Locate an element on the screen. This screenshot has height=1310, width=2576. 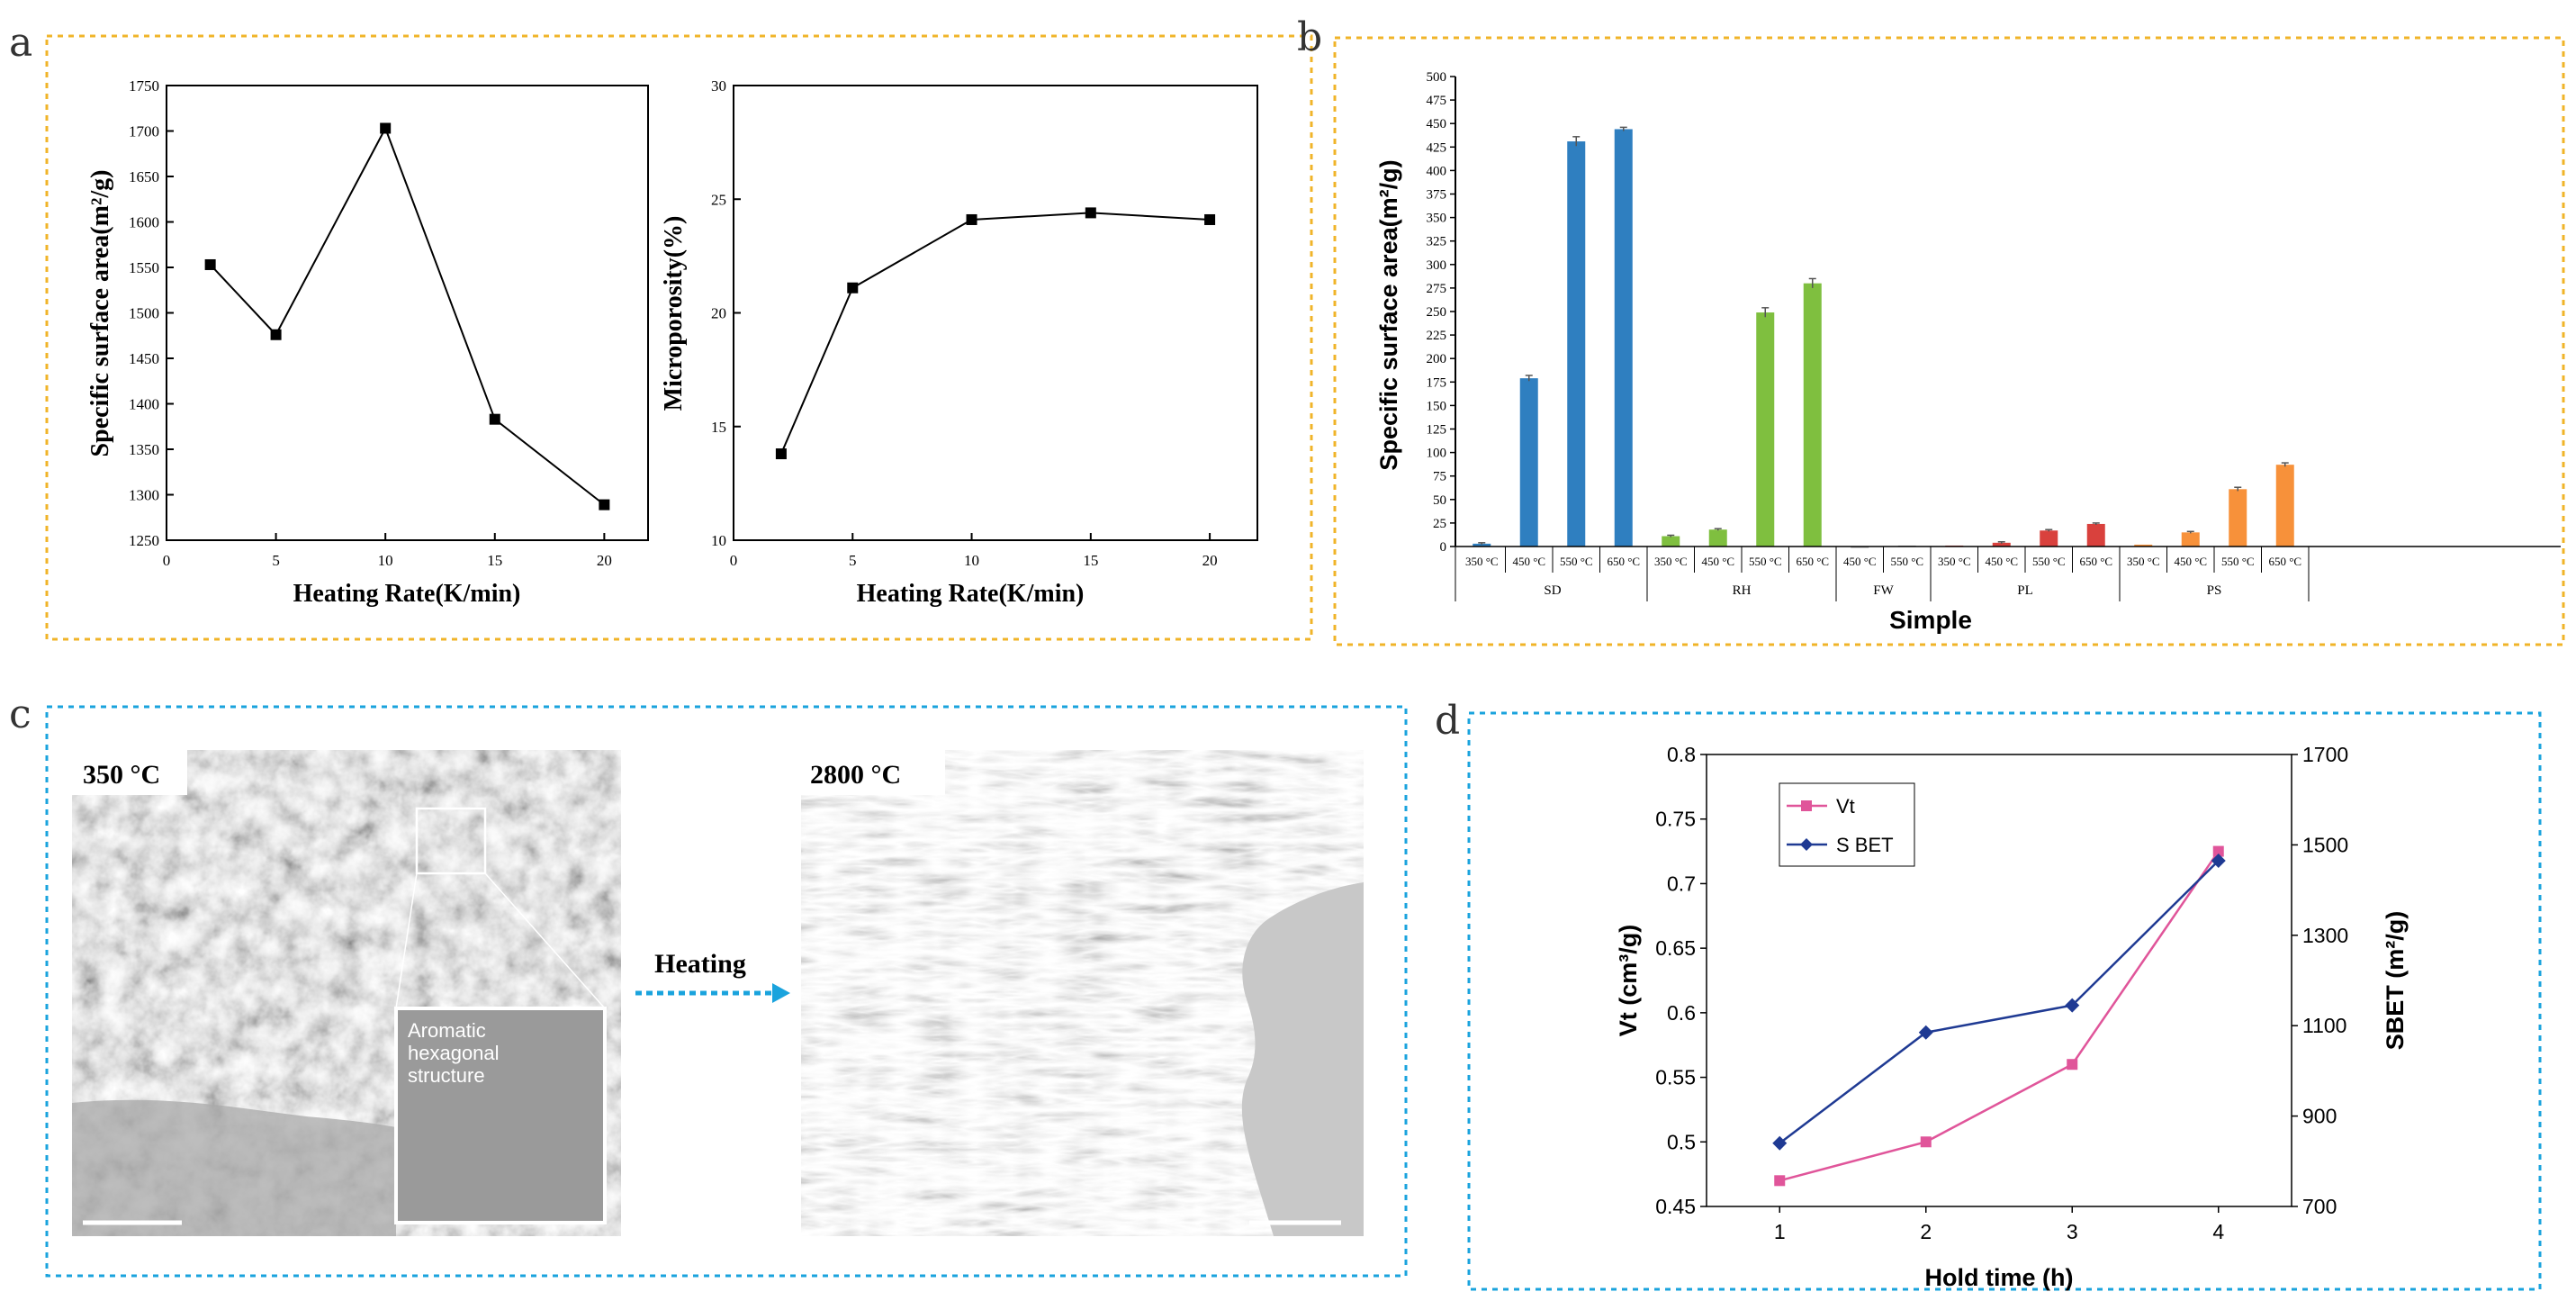
aR-ytick-label: 20 is located at coordinates (718, 313).